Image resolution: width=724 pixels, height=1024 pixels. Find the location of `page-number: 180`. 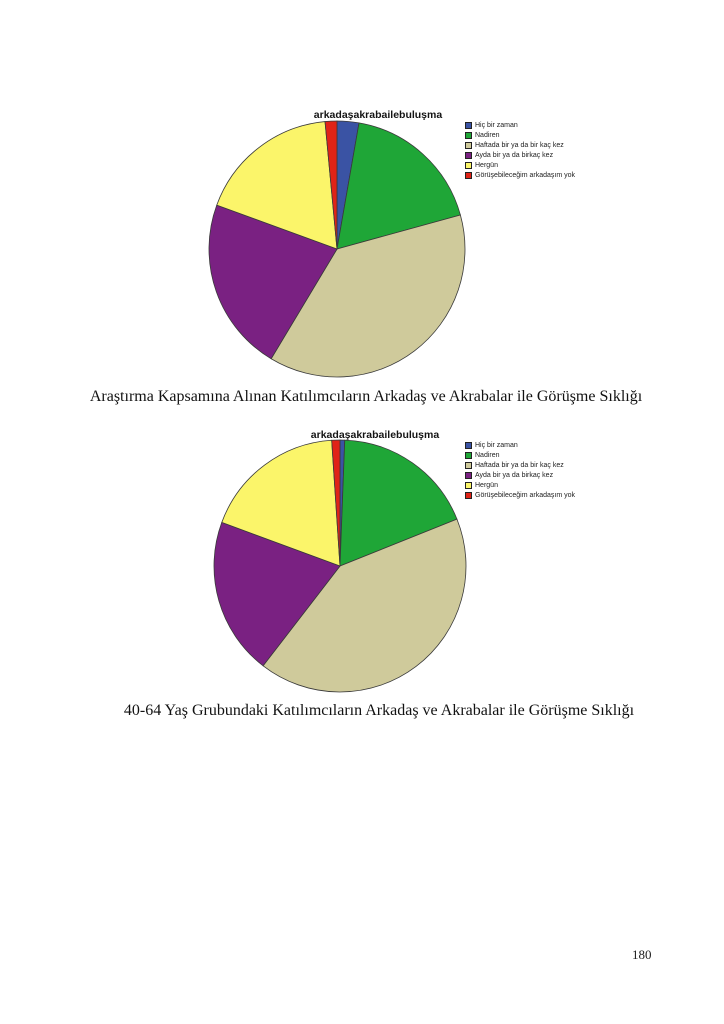

page-number: 180 is located at coordinates (642, 954).